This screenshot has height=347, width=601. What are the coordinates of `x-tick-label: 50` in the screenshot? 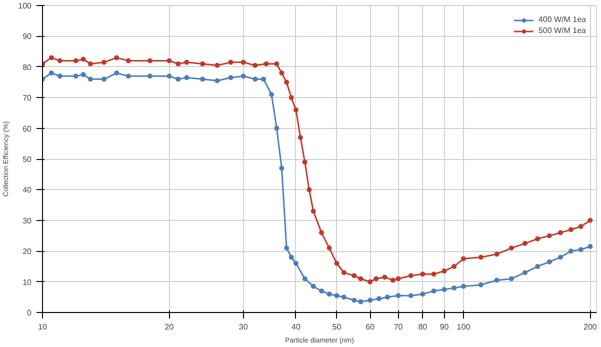 It's located at (337, 327).